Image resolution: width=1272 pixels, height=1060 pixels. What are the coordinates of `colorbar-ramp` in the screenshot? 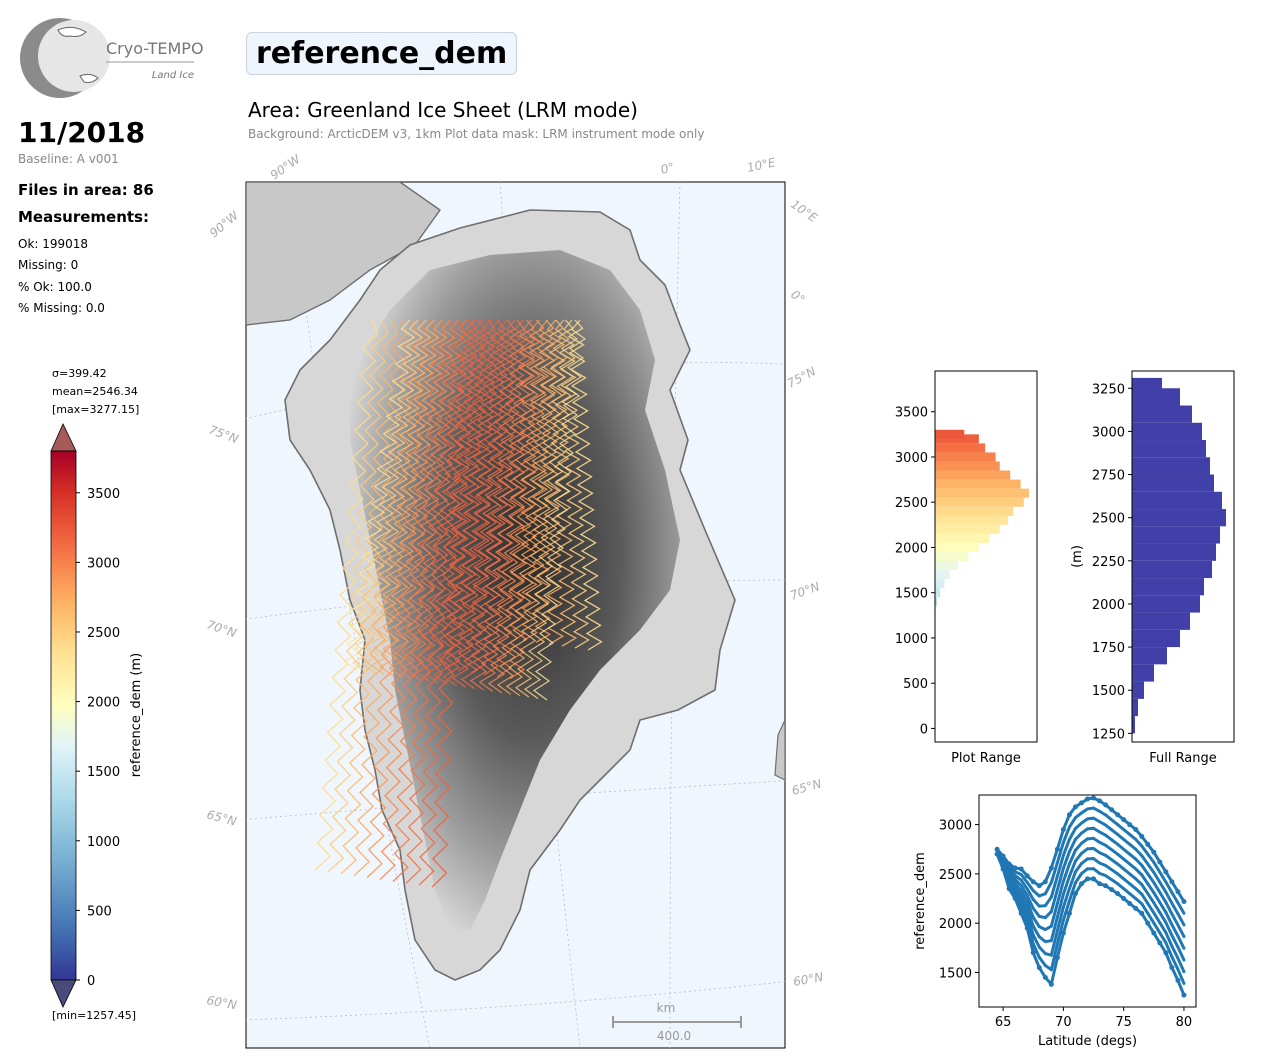 It's located at (63, 715).